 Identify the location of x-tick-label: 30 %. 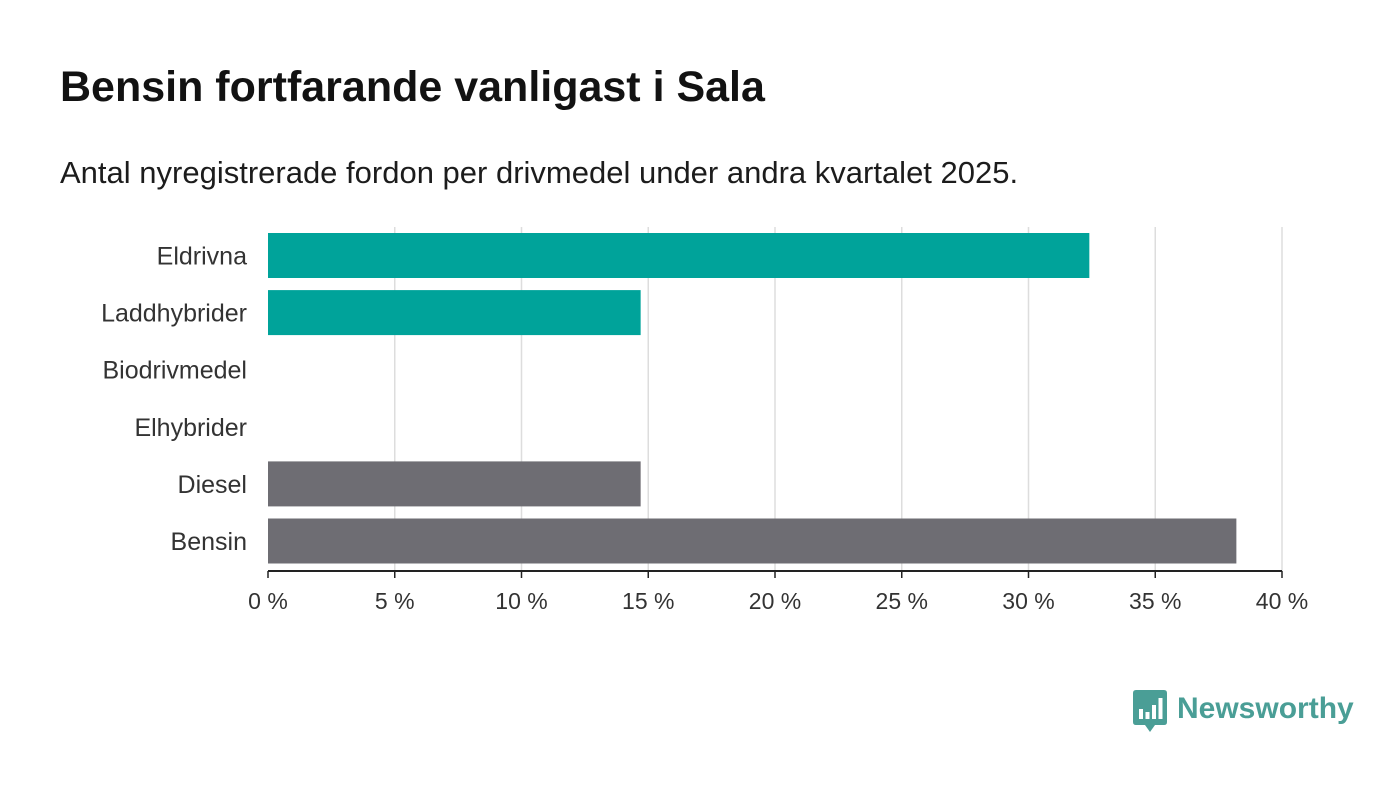
(1028, 601).